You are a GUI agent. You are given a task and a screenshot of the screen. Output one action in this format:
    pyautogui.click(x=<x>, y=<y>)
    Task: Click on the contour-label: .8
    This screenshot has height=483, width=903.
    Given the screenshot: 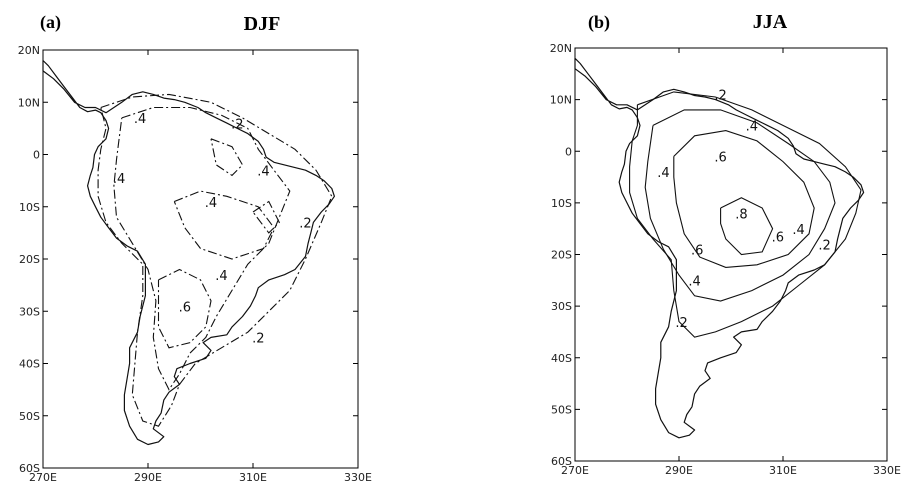 What is the action you would take?
    pyautogui.click(x=741, y=214)
    